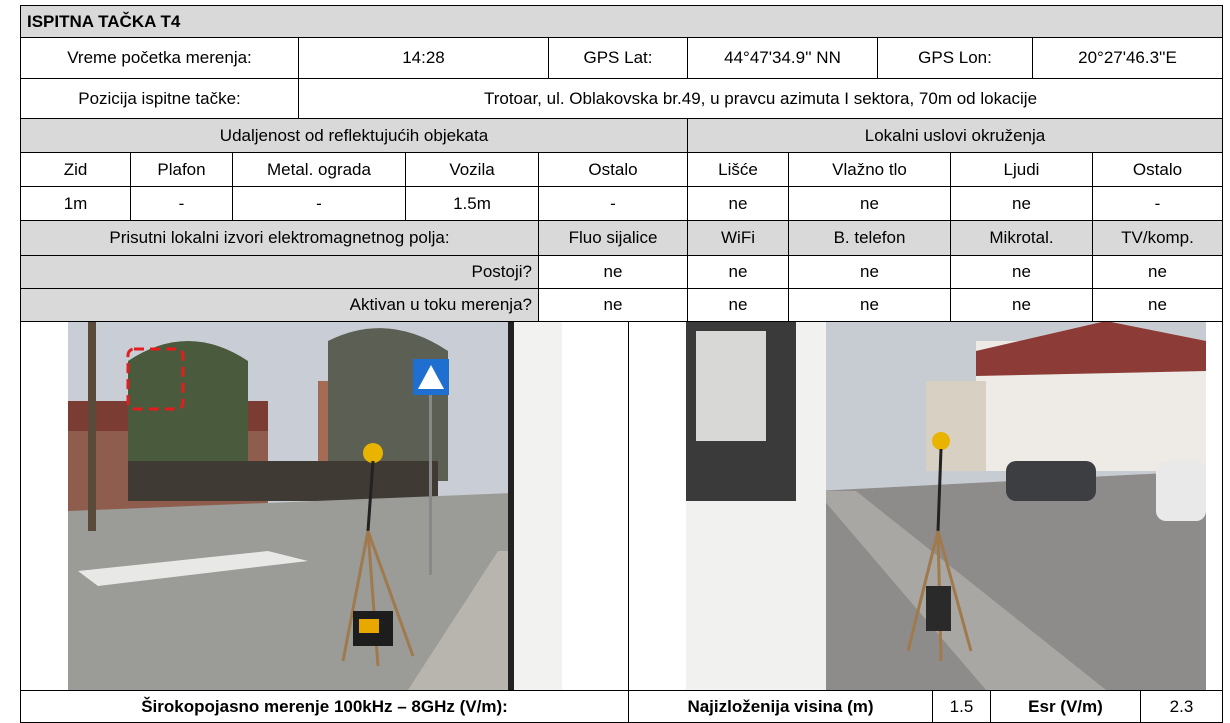 Image resolution: width=1230 pixels, height=723 pixels. I want to click on column-header: Vozila, so click(472, 169).